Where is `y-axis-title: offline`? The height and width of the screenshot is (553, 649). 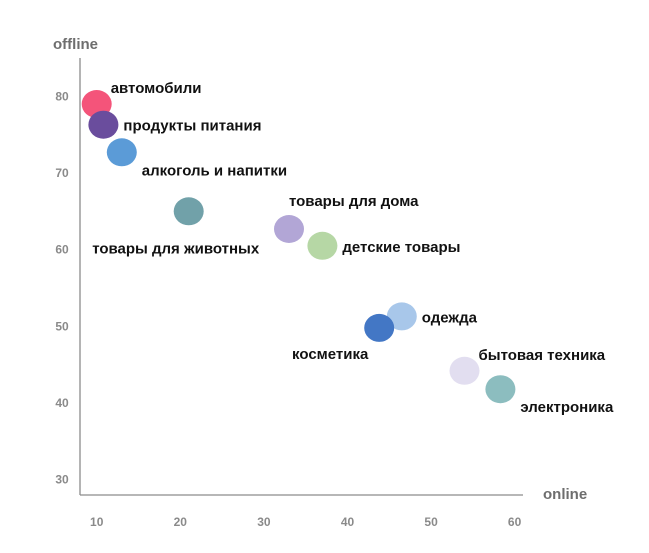
y-axis-title: offline is located at coordinates (75, 44).